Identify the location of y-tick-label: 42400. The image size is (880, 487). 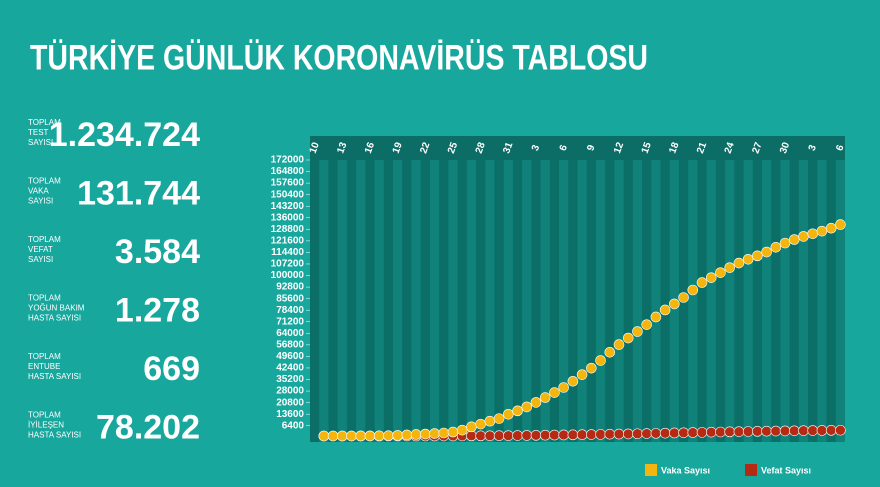
(290, 368).